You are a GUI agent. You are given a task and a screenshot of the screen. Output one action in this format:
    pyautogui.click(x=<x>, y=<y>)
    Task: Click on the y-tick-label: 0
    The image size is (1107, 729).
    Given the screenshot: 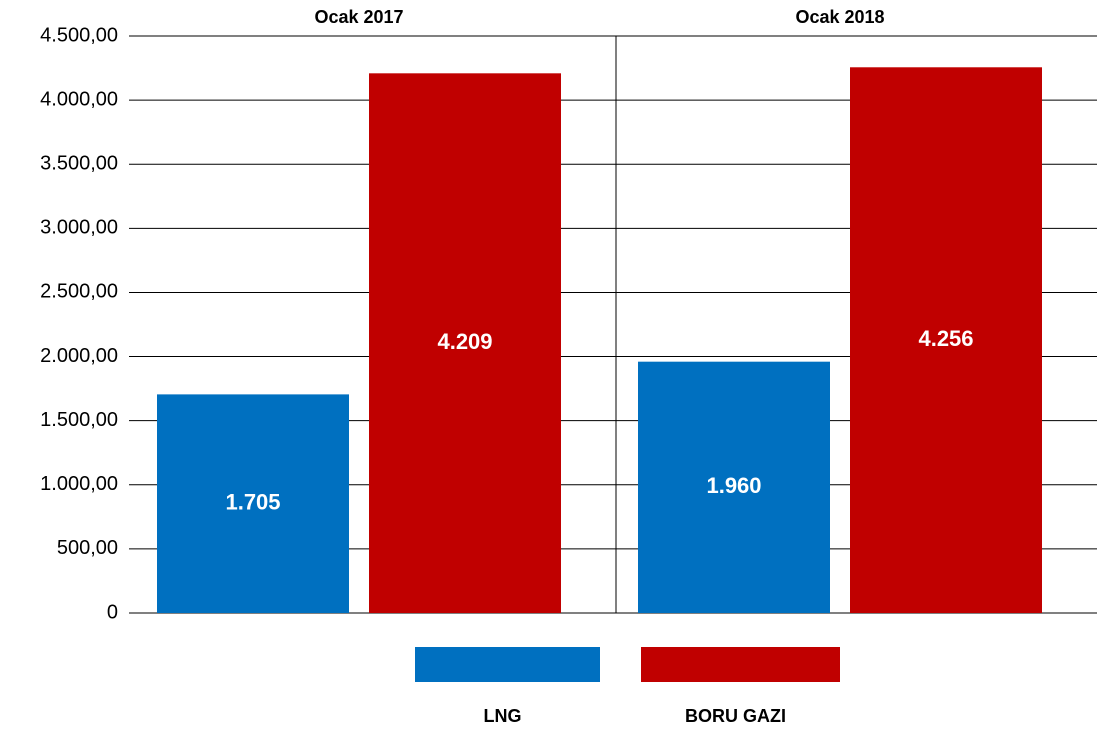 What is the action you would take?
    pyautogui.click(x=112, y=612)
    